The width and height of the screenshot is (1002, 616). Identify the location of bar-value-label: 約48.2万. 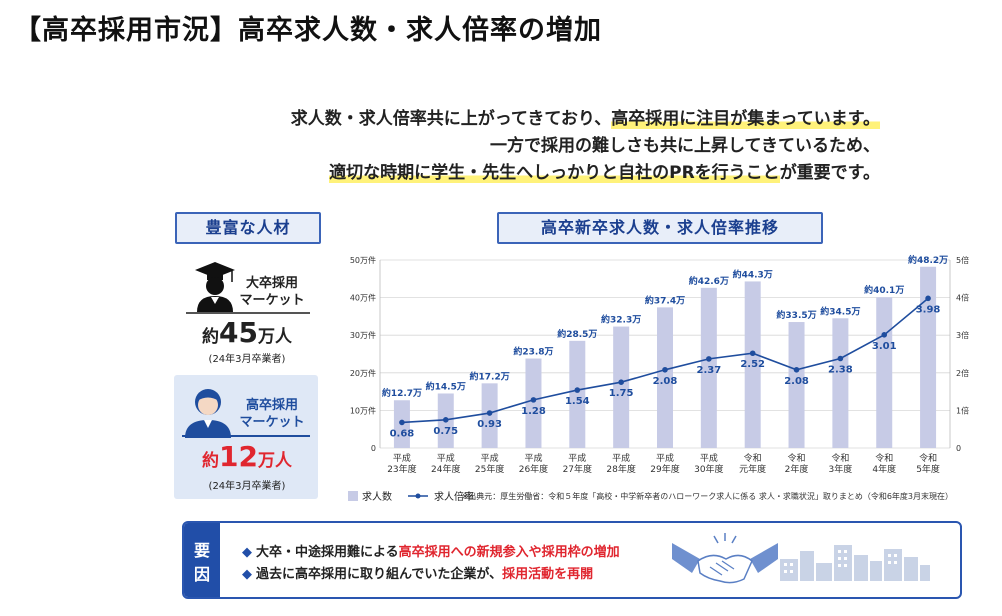
(928, 260).